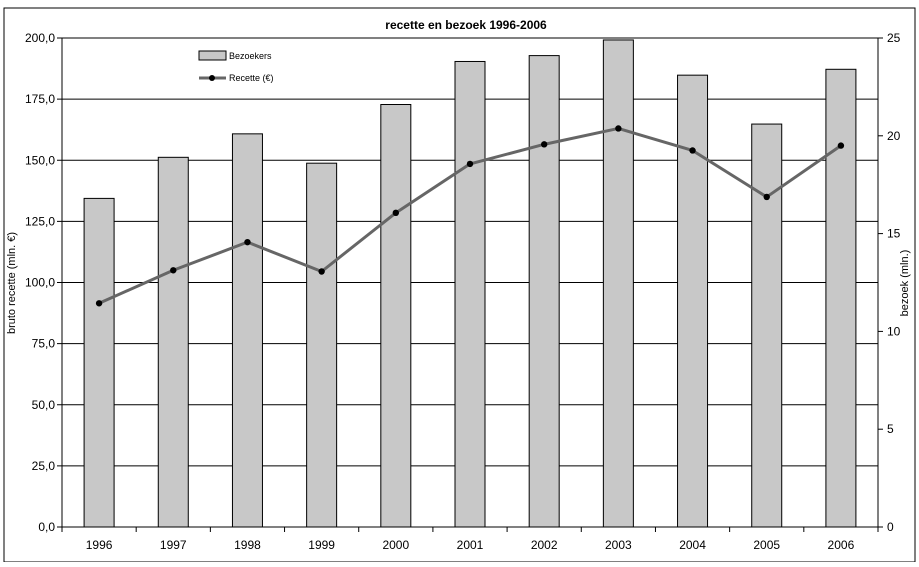 This screenshot has height=567, width=919. What do you see at coordinates (692, 545) in the screenshot?
I see `x-tick-label: 2004` at bounding box center [692, 545].